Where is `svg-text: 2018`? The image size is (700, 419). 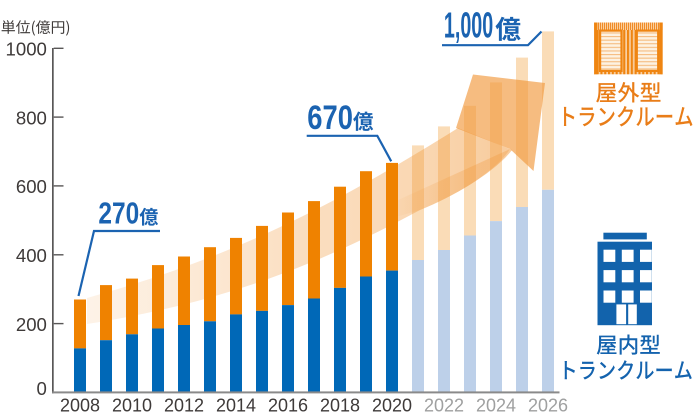
svg-text: 2018 is located at coordinates (340, 405).